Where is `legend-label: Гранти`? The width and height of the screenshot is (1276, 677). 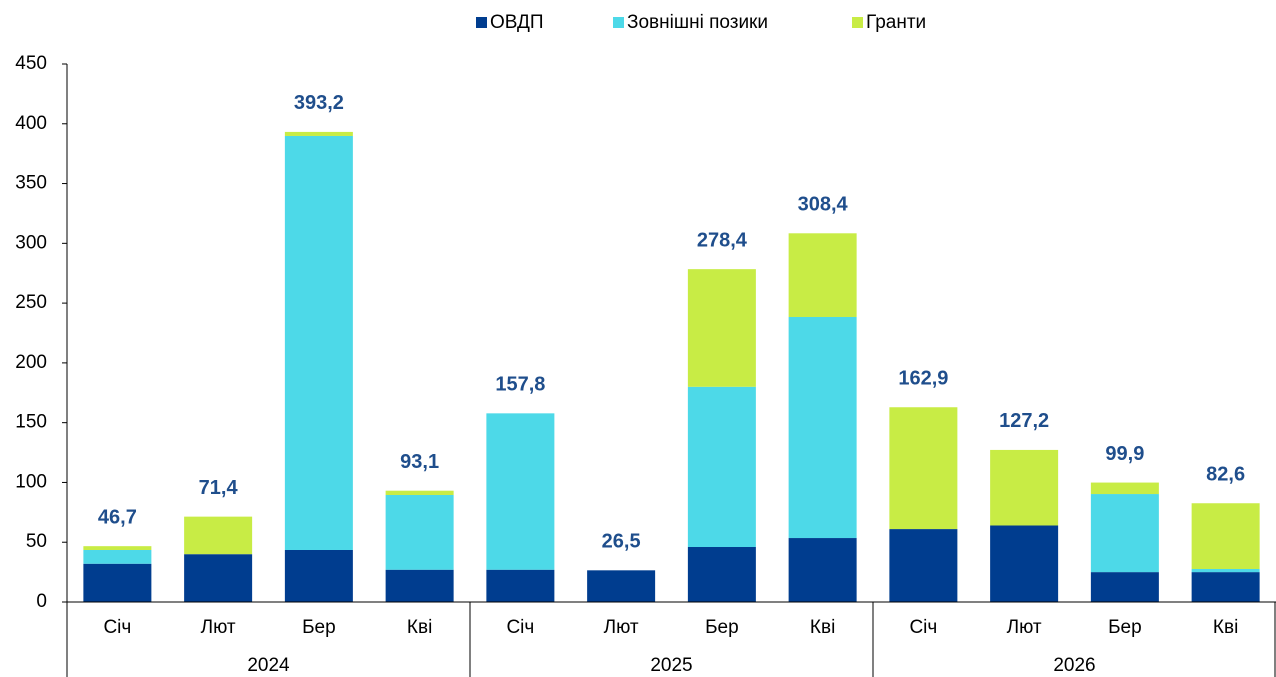
legend-label: Гранти is located at coordinates (896, 22).